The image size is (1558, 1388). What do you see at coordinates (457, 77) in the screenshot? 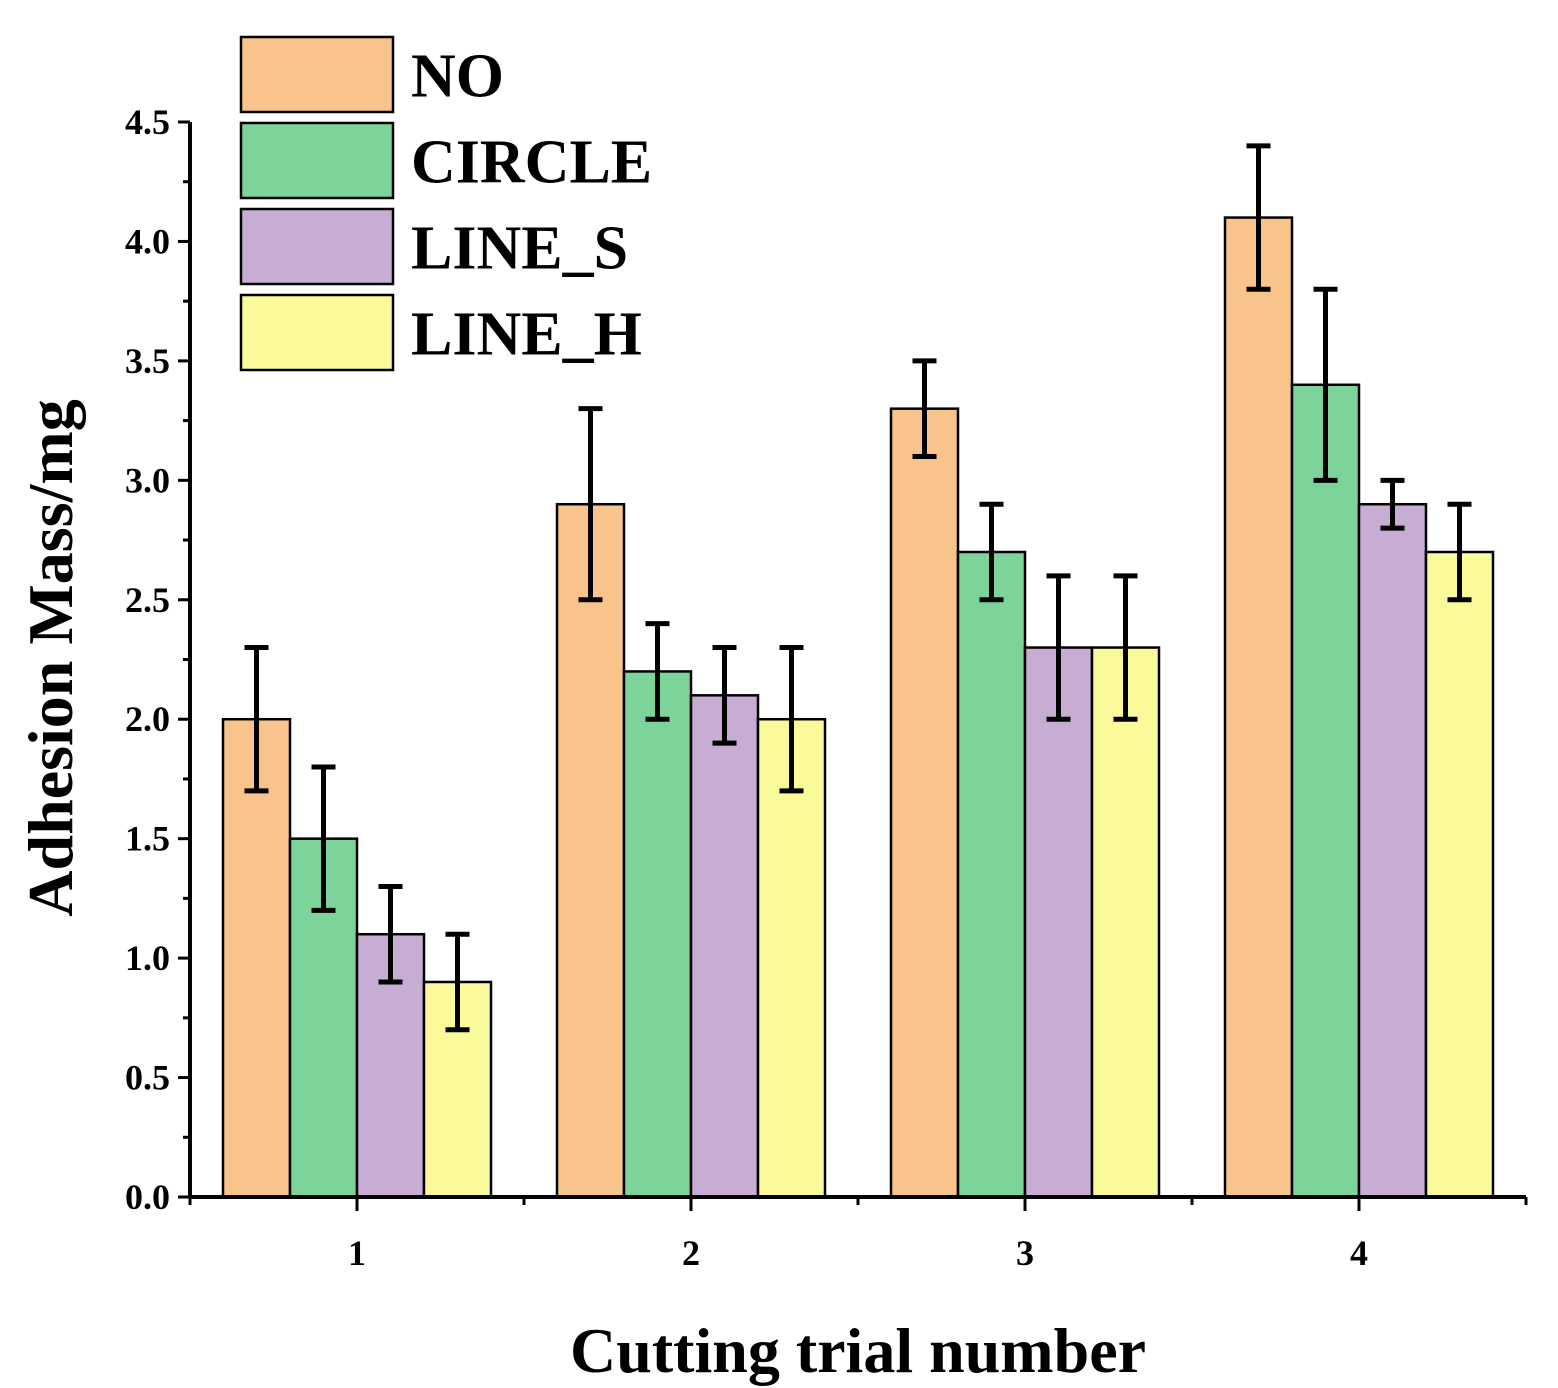
I see `legend-label-no: NO` at bounding box center [457, 77].